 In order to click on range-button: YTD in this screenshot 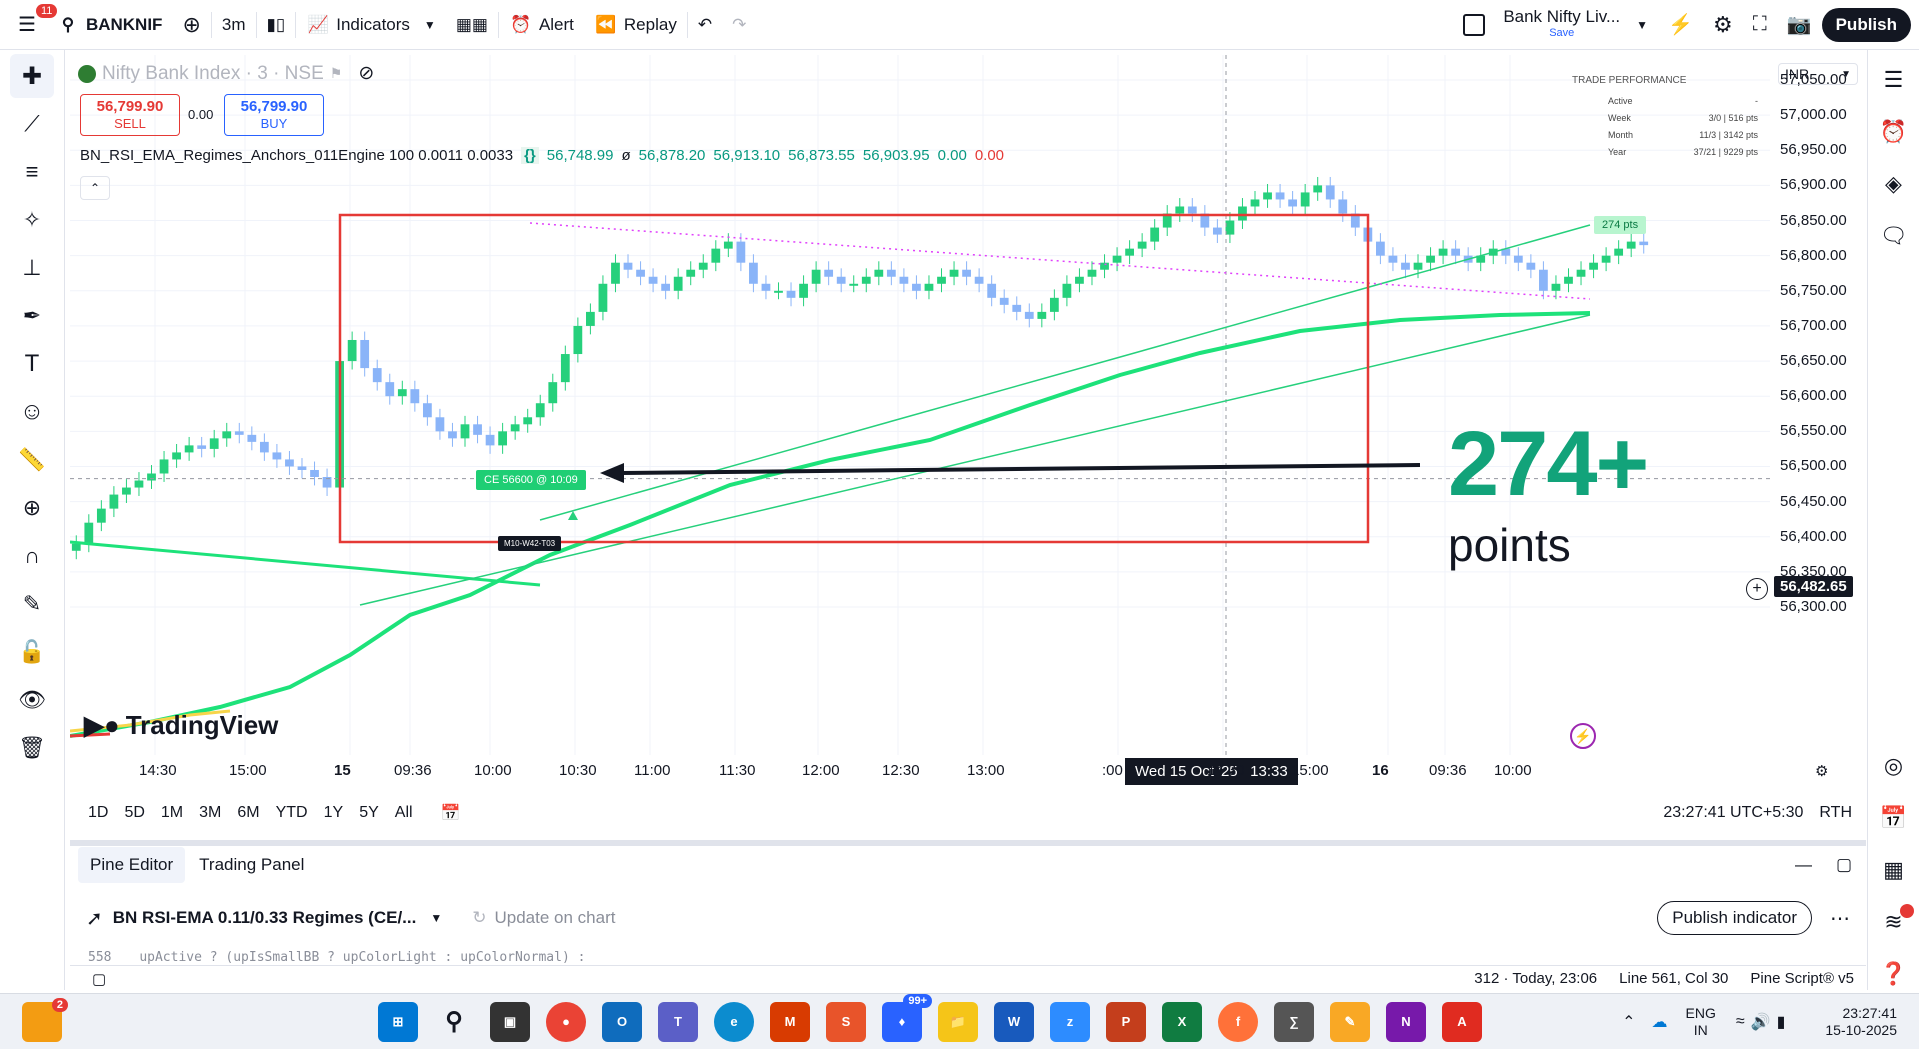, I will do `click(291, 812)`.